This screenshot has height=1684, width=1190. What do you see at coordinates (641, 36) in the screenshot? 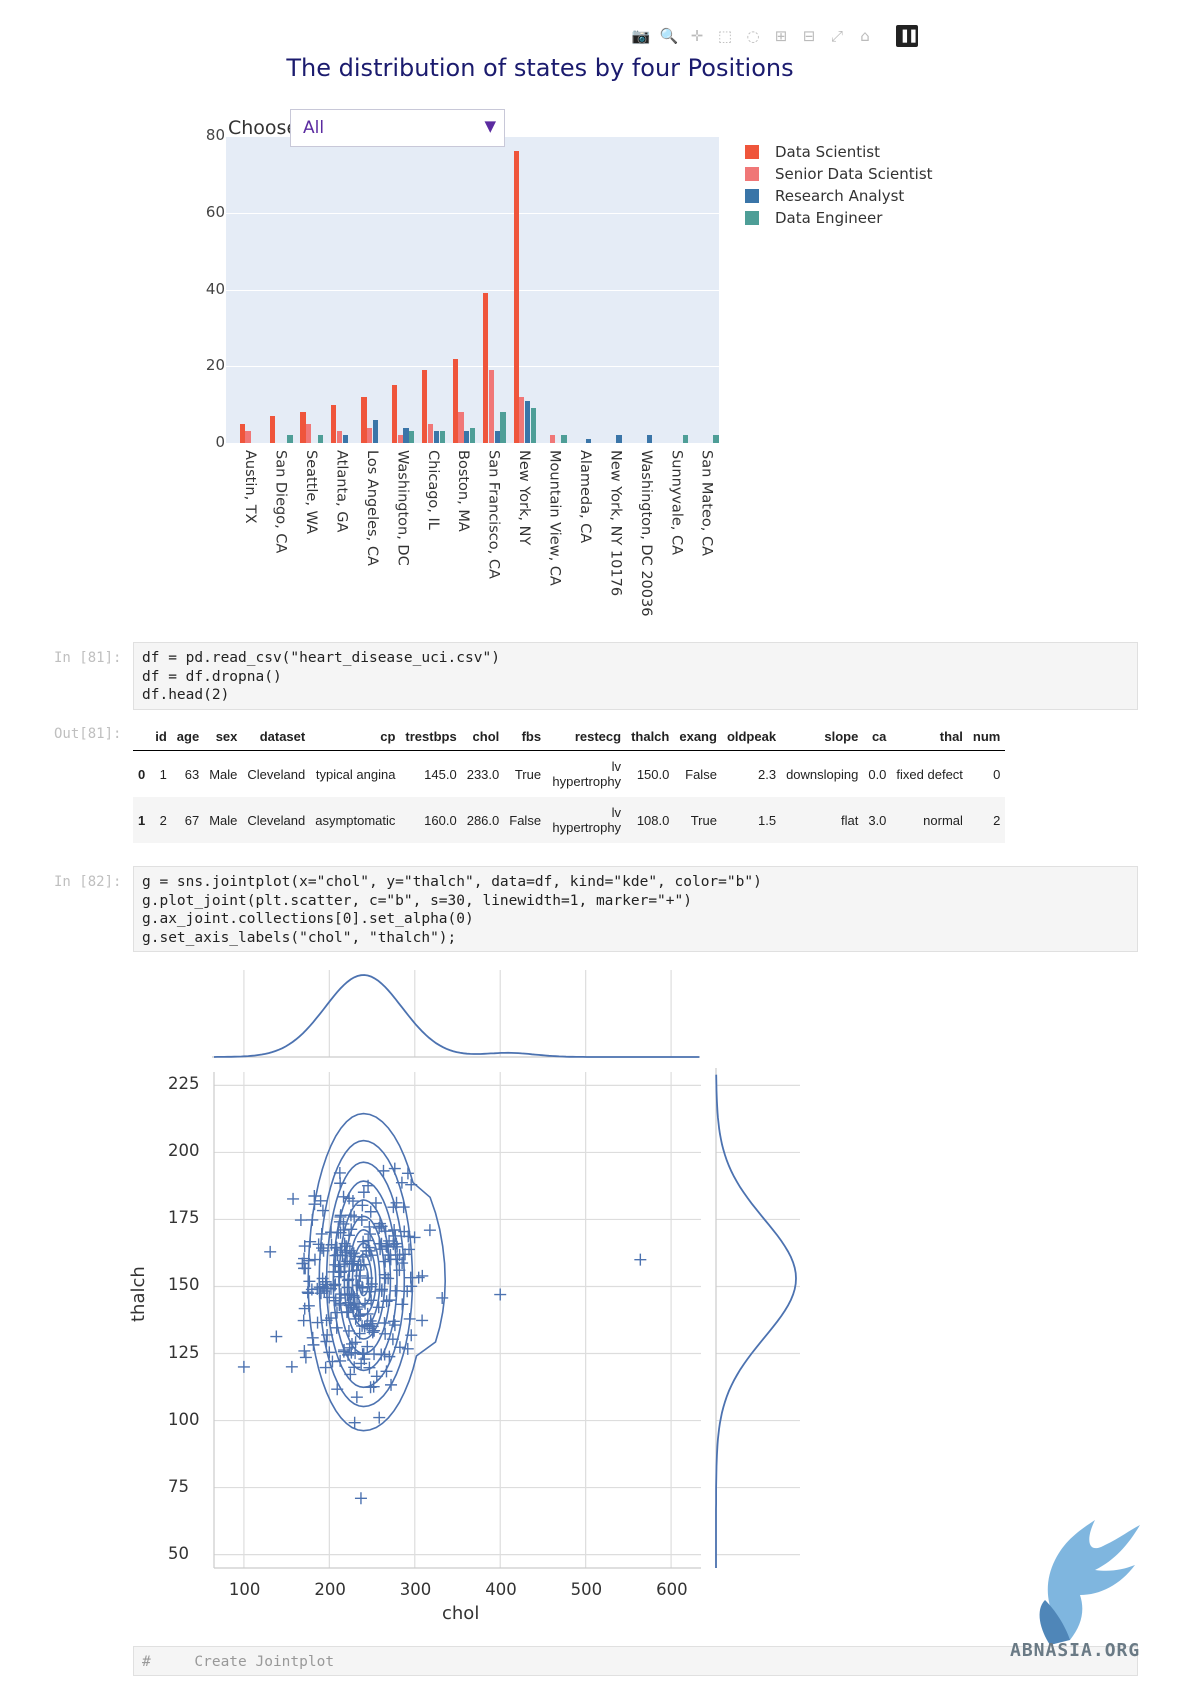
I see `camera-icon: 📷` at bounding box center [641, 36].